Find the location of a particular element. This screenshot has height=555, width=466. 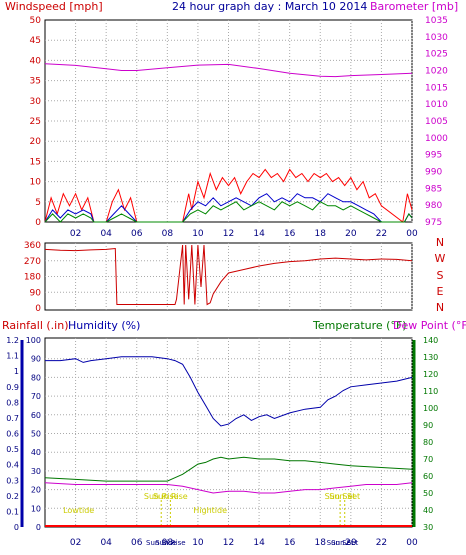

wind-x-tick-label: 12 is located at coordinates (228, 234).